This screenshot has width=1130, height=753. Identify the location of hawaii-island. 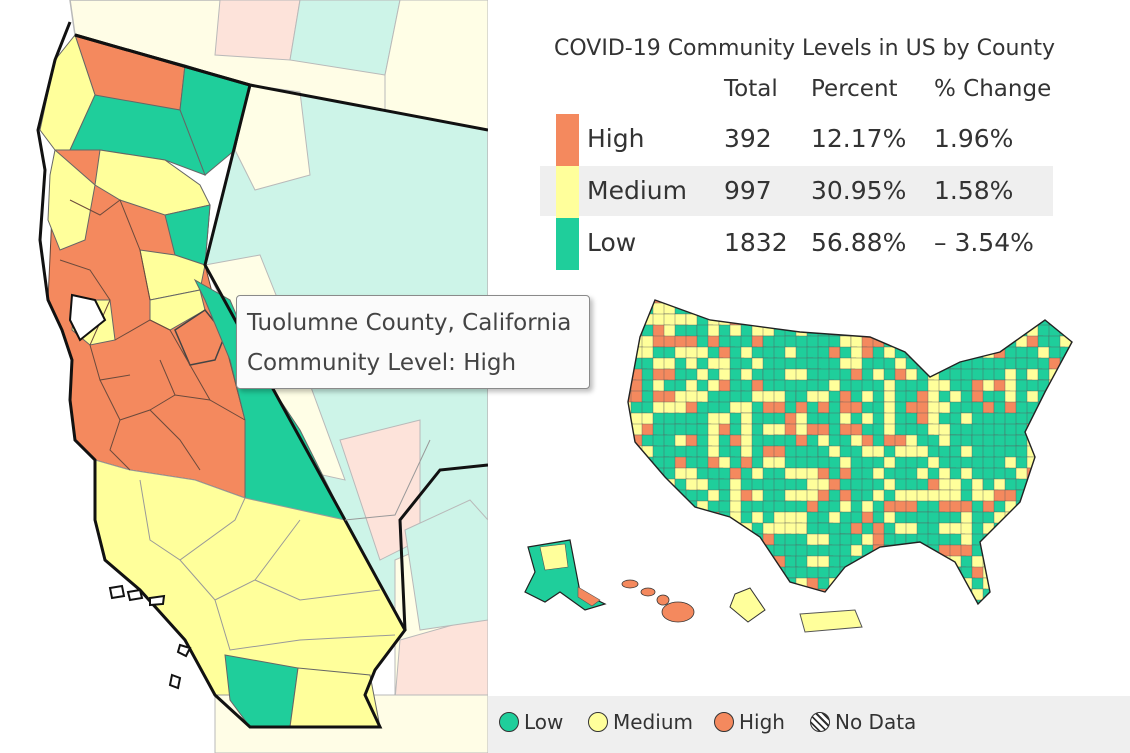
(630, 584).